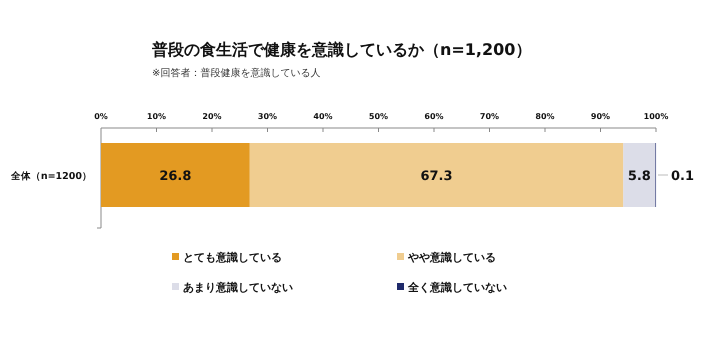 The image size is (701, 337). I want to click on legend-label: あまり意識していない, so click(238, 287).